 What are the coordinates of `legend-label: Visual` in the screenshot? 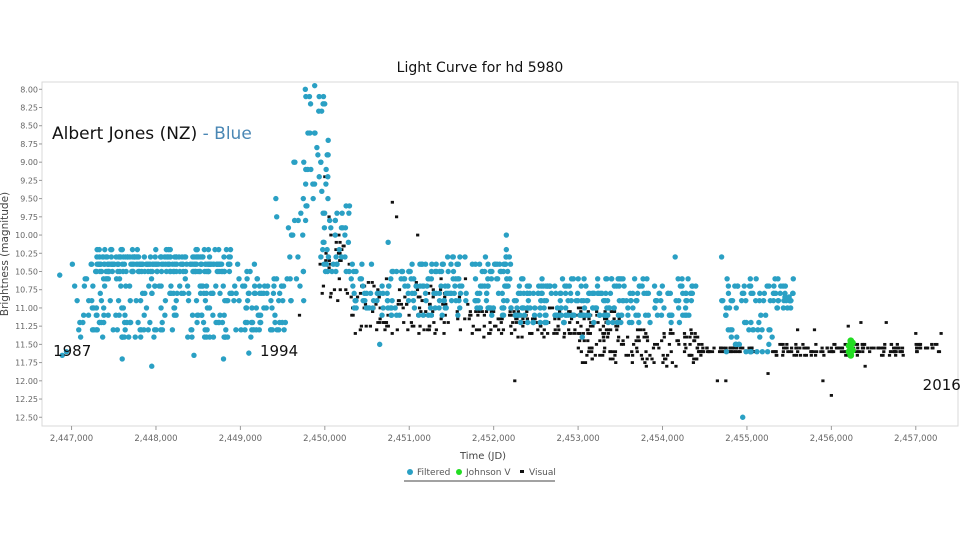 It's located at (542, 473).